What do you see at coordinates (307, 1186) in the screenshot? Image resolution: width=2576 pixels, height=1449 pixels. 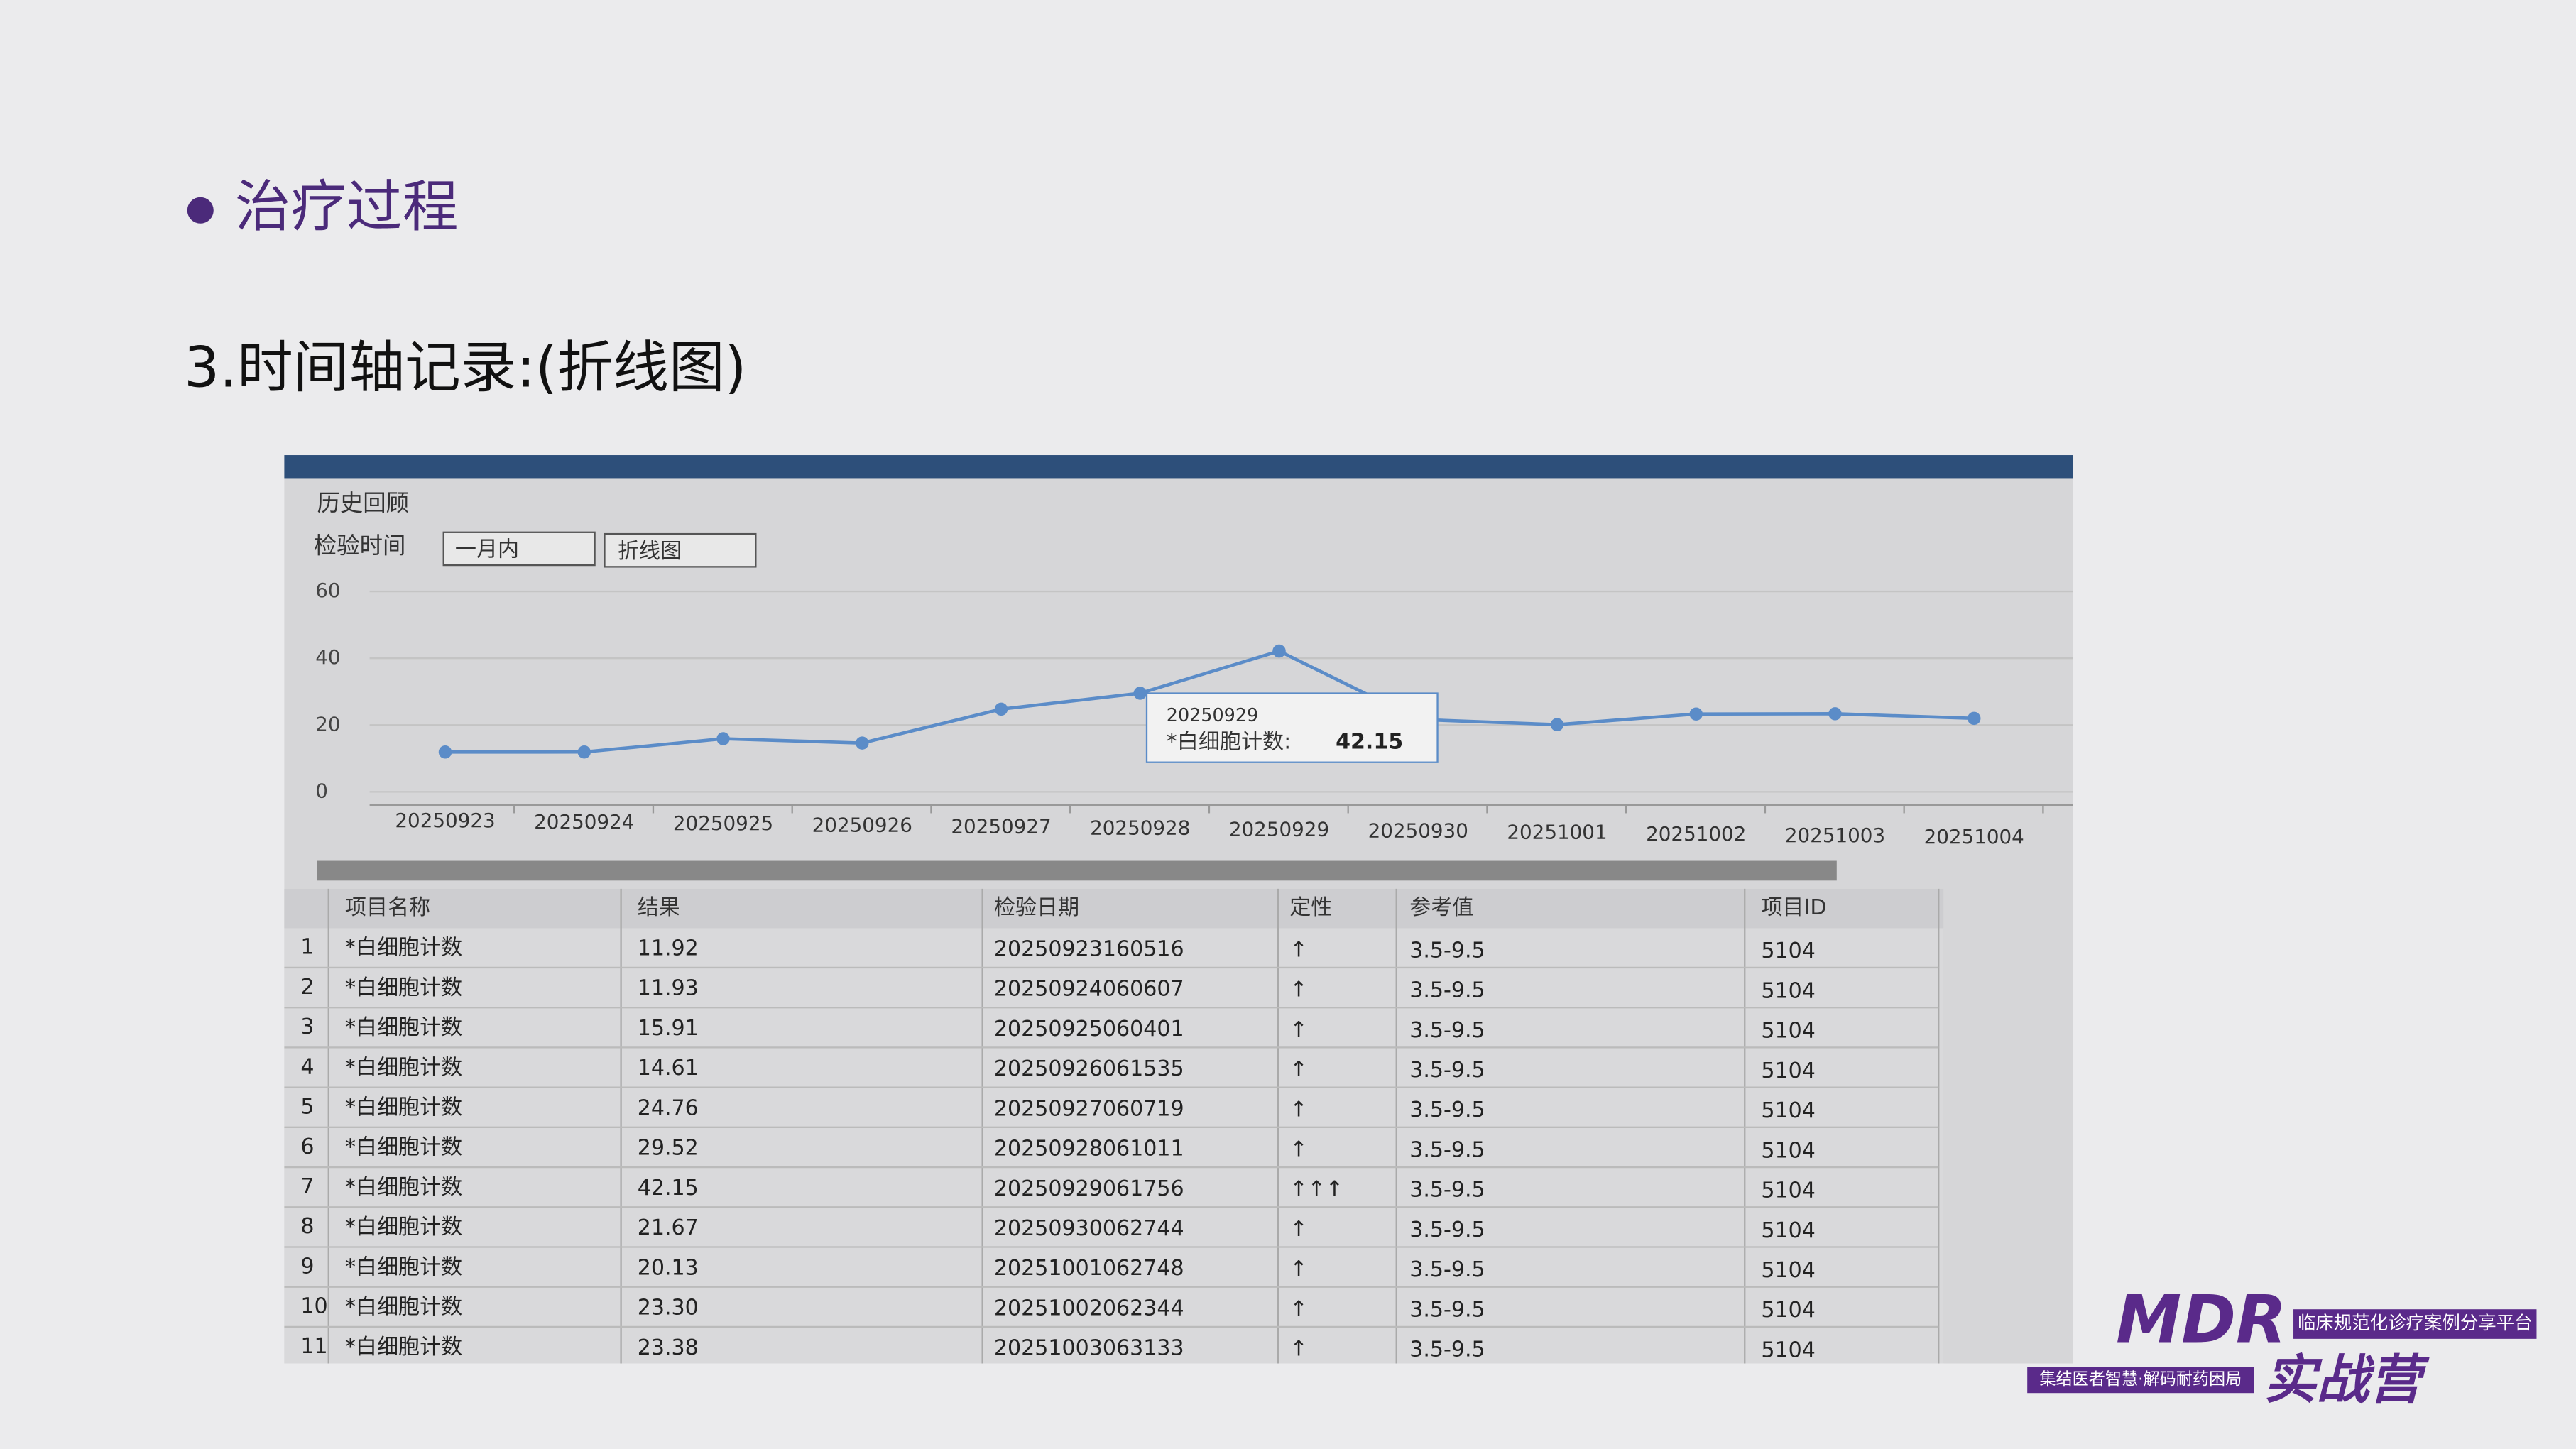 I see `table-cell: 7` at bounding box center [307, 1186].